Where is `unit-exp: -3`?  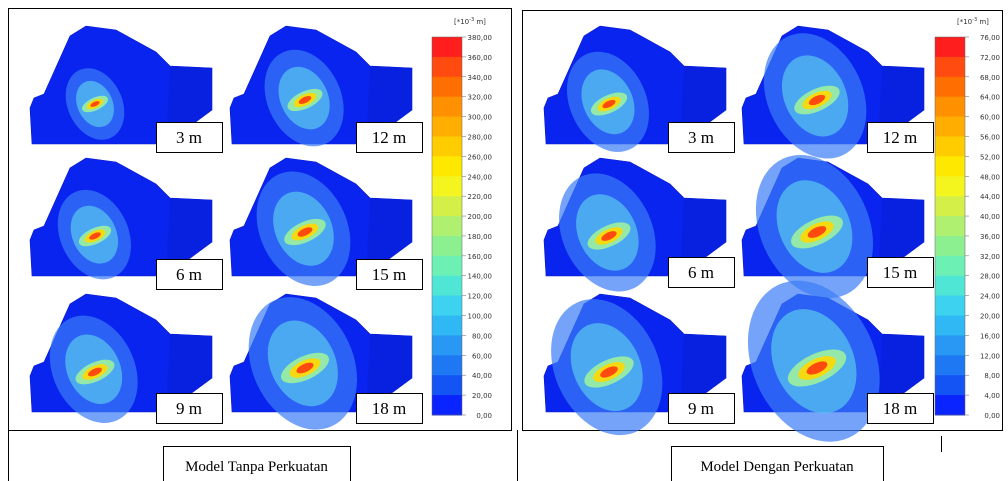 unit-exp: -3 is located at coordinates (471, 20).